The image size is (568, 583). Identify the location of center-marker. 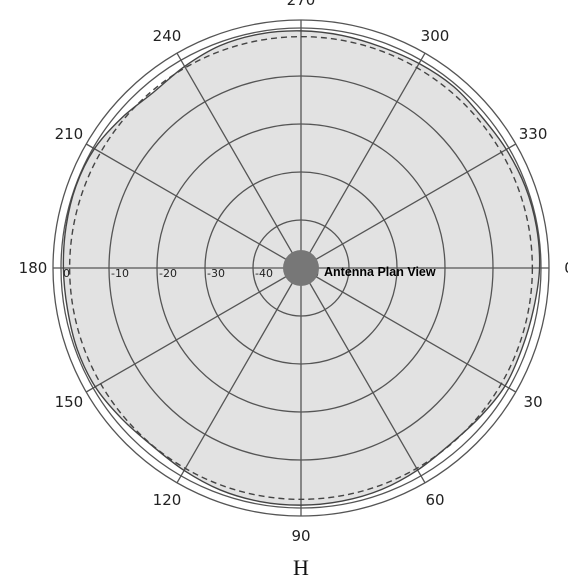
(301, 268).